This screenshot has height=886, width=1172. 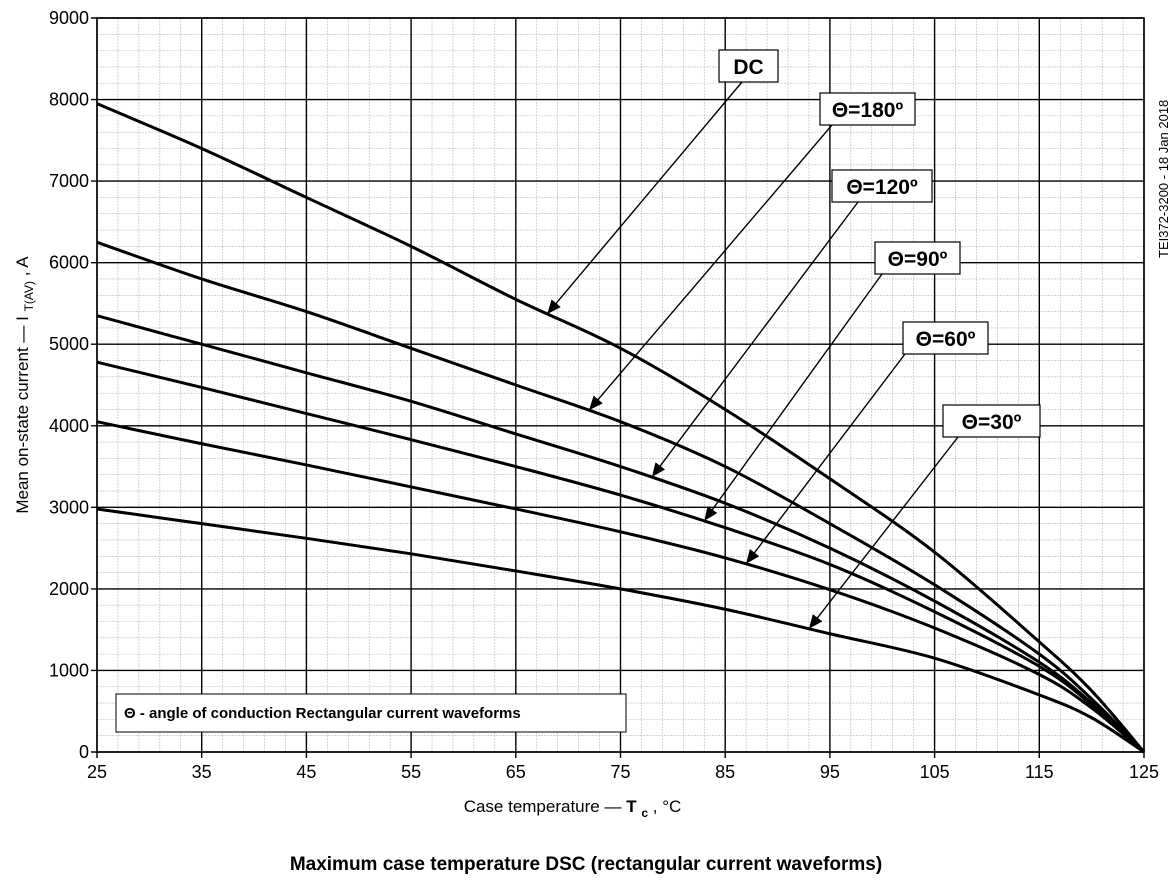 What do you see at coordinates (935, 772) in the screenshot?
I see `x-tick-label: 105` at bounding box center [935, 772].